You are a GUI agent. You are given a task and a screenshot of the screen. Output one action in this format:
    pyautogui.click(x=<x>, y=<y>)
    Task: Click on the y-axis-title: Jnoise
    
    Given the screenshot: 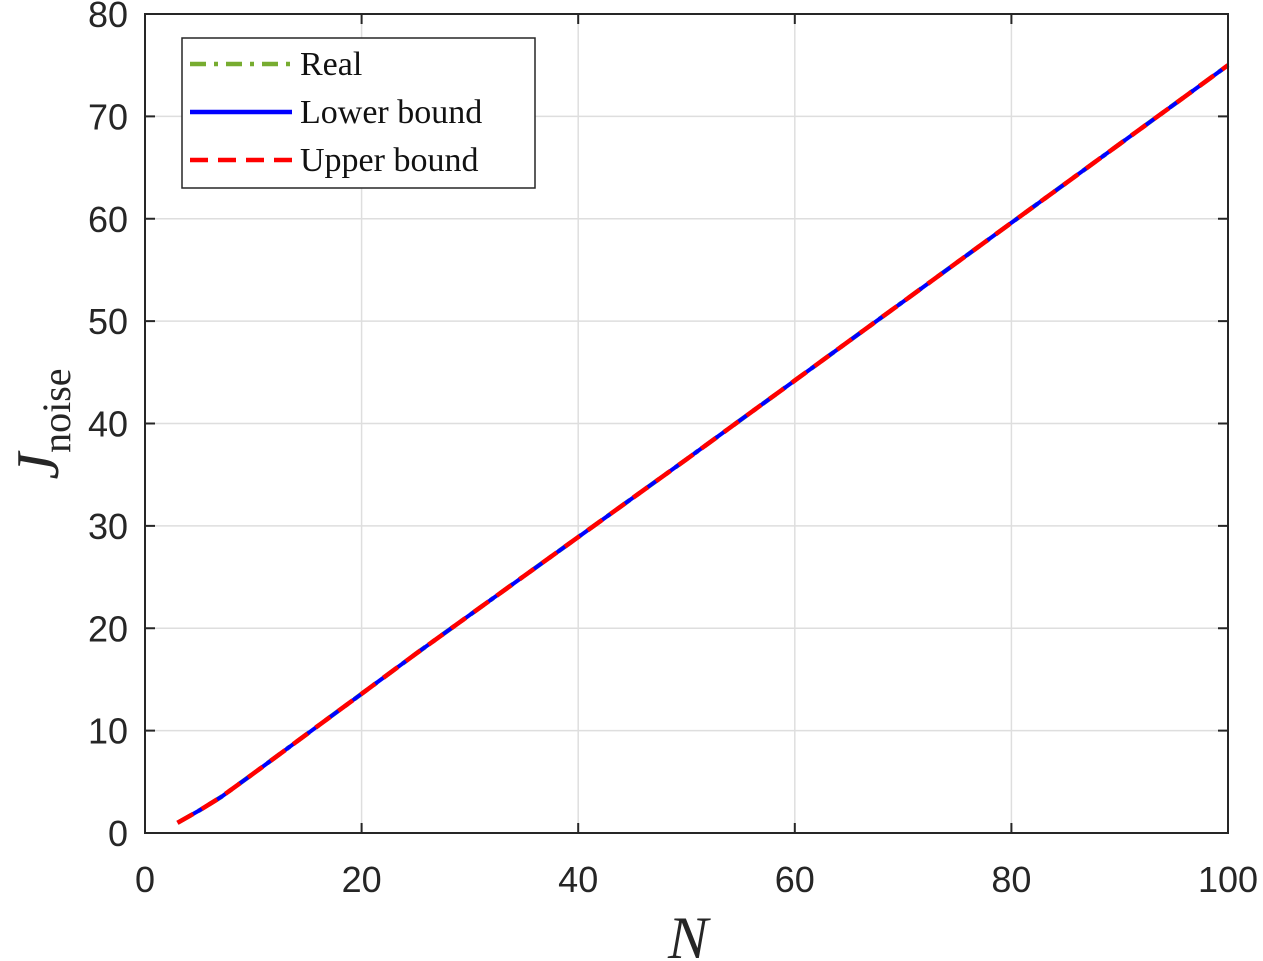 What is the action you would take?
    pyautogui.click(x=42, y=423)
    